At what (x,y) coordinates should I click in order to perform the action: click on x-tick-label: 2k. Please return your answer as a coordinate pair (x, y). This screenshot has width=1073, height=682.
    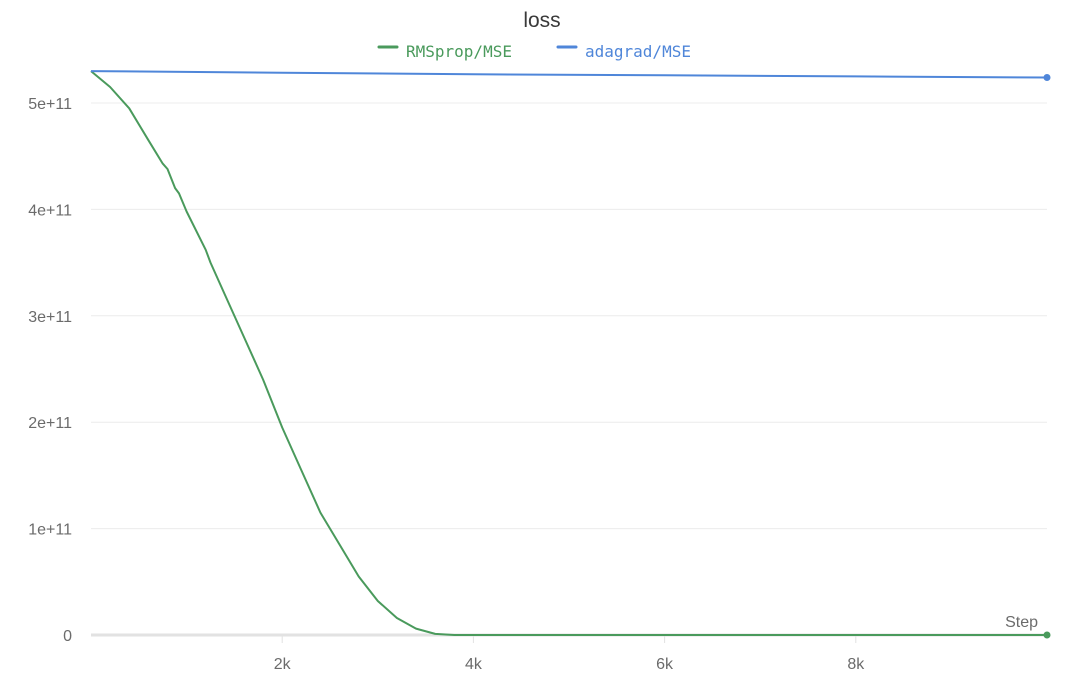
    Looking at the image, I should click on (283, 664).